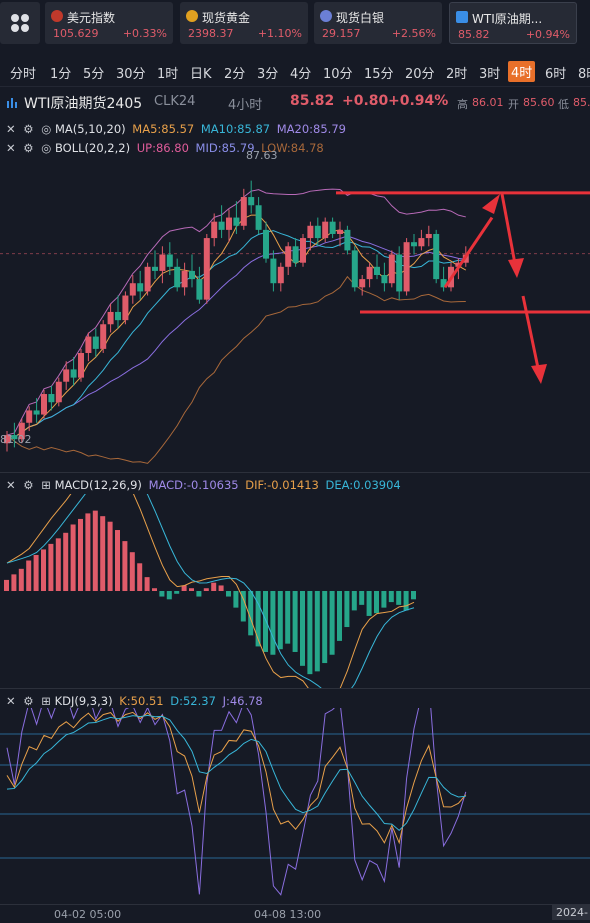 The height and width of the screenshot is (923, 590). What do you see at coordinates (201, 74) in the screenshot?
I see `timeframe-item: 日K` at bounding box center [201, 74].